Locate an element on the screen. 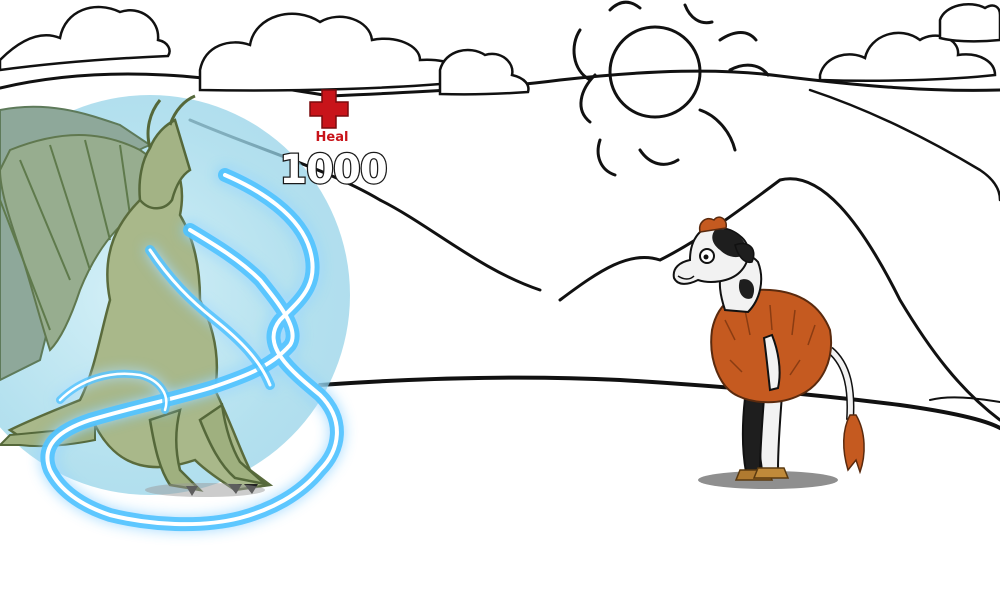  cow-fur-strokes is located at coordinates (770, 340).